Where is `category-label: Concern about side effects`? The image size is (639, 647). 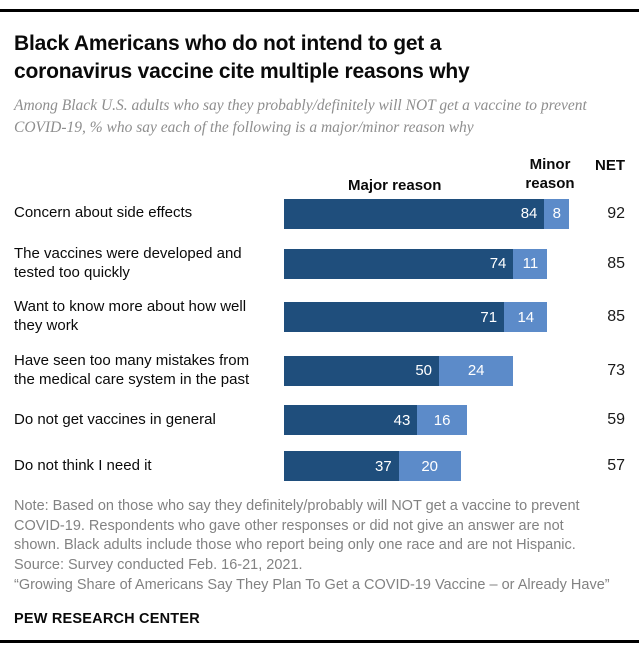
category-label: Concern about side effects is located at coordinates (103, 213).